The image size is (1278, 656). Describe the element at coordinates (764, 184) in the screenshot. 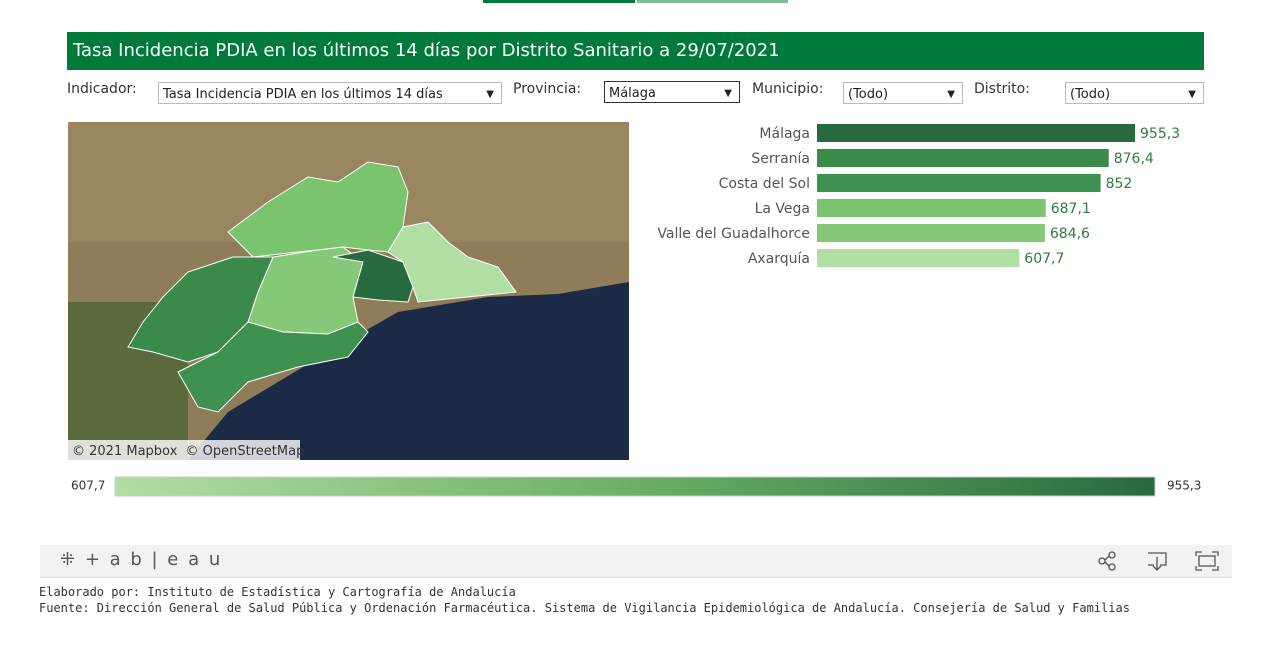

I see `category-label: Costa del Sol` at that location.